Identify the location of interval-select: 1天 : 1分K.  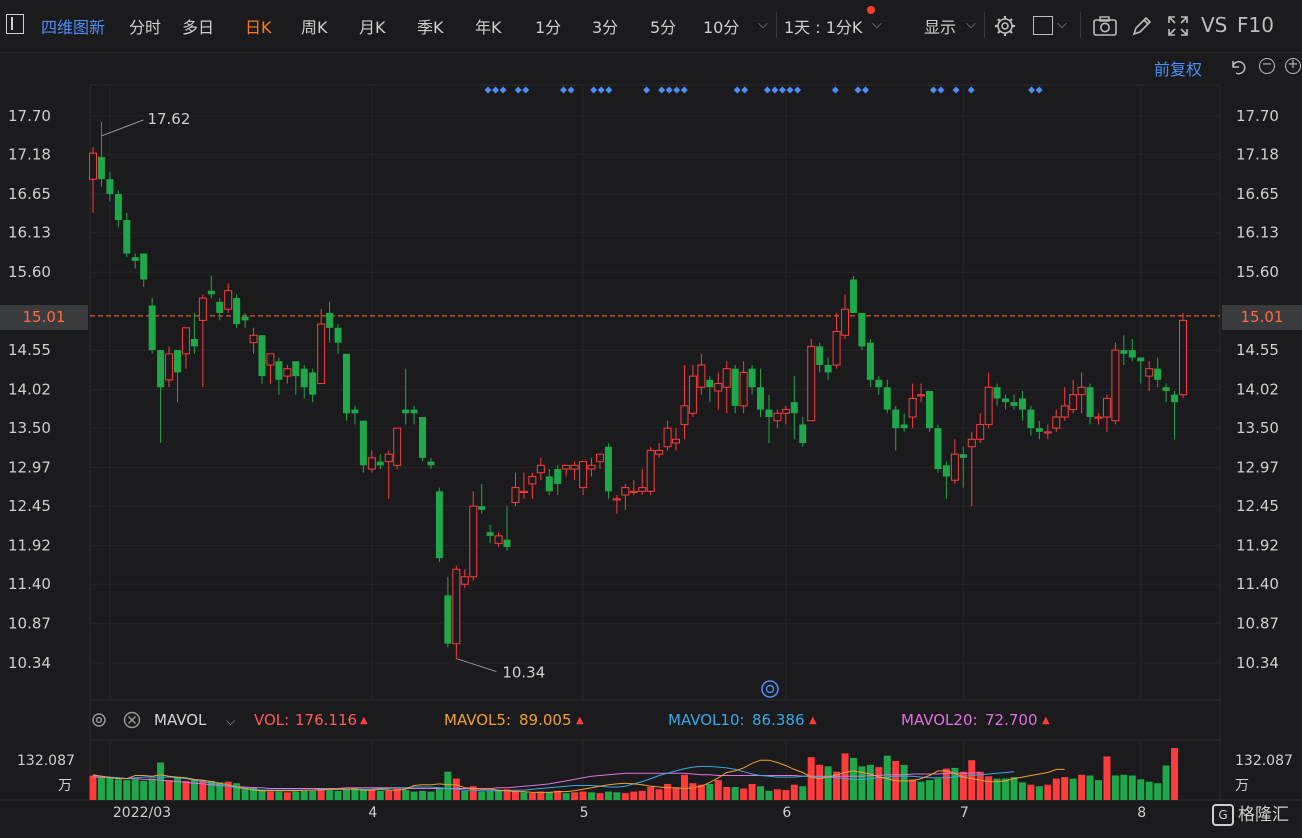
(823, 27).